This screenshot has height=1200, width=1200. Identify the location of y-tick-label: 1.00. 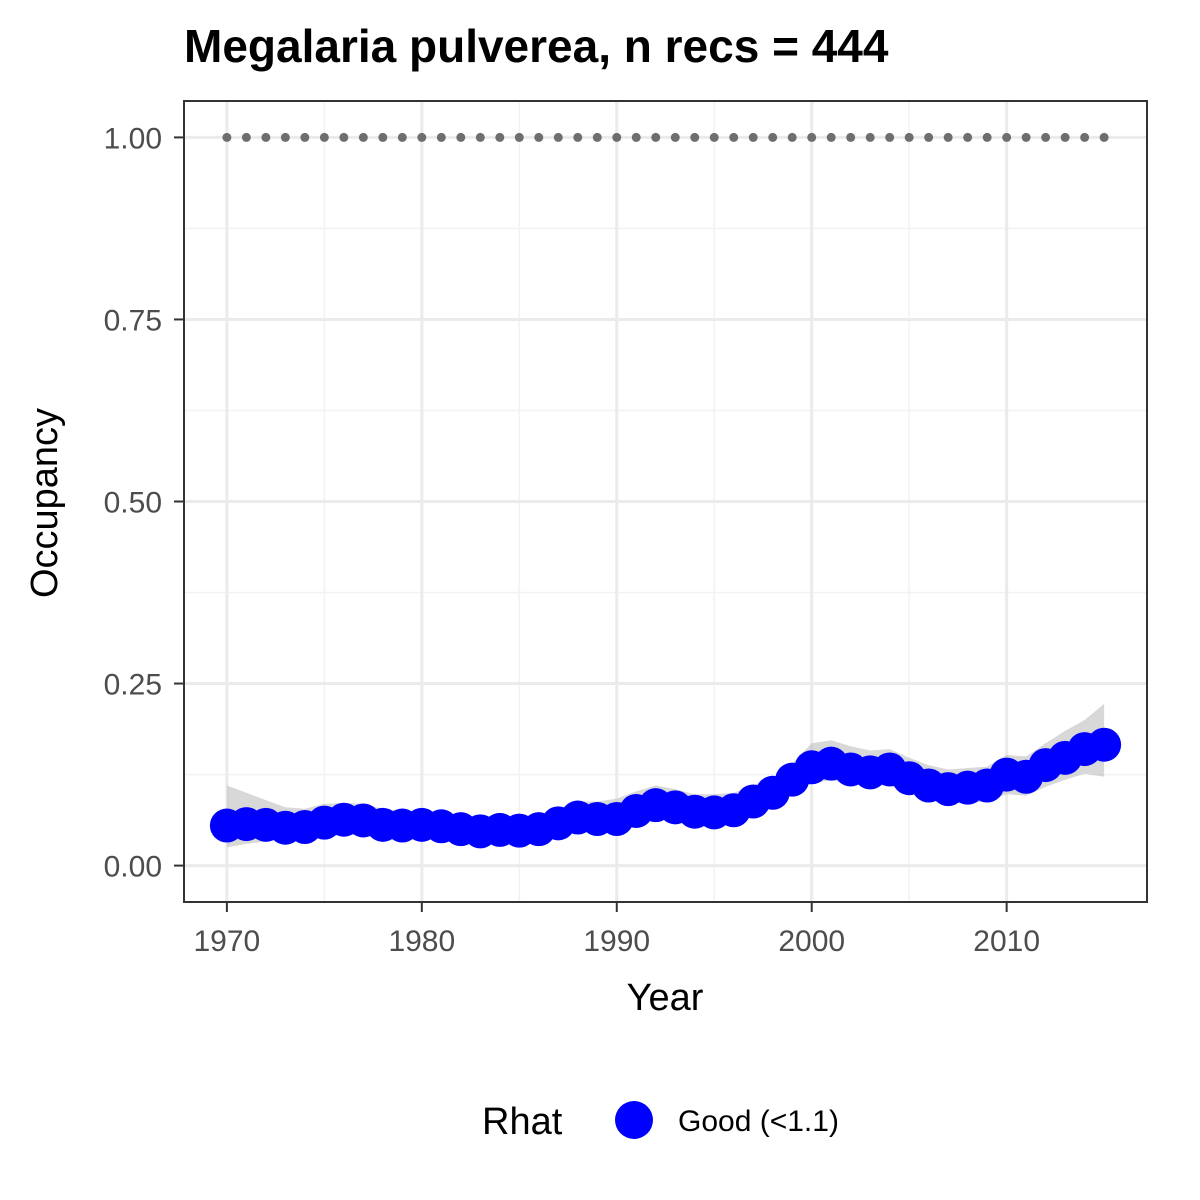
(133, 138).